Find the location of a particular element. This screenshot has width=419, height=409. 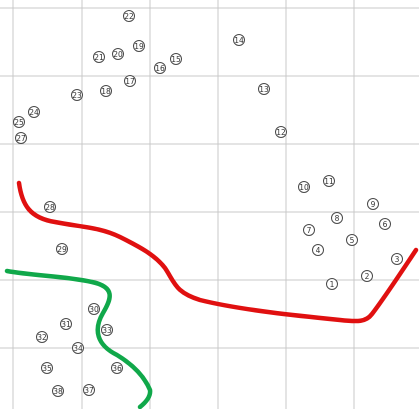

marker-label: 15 is located at coordinates (176, 59).